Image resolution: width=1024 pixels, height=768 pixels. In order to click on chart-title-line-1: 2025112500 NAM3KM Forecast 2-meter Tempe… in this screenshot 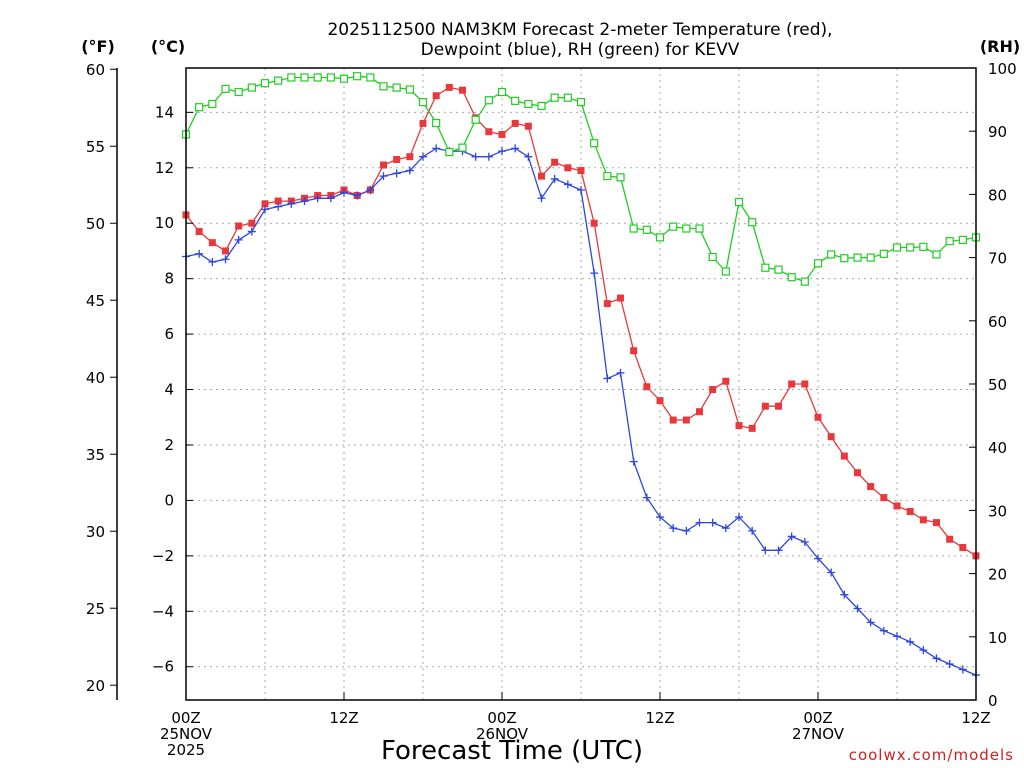, I will do `click(579, 30)`.